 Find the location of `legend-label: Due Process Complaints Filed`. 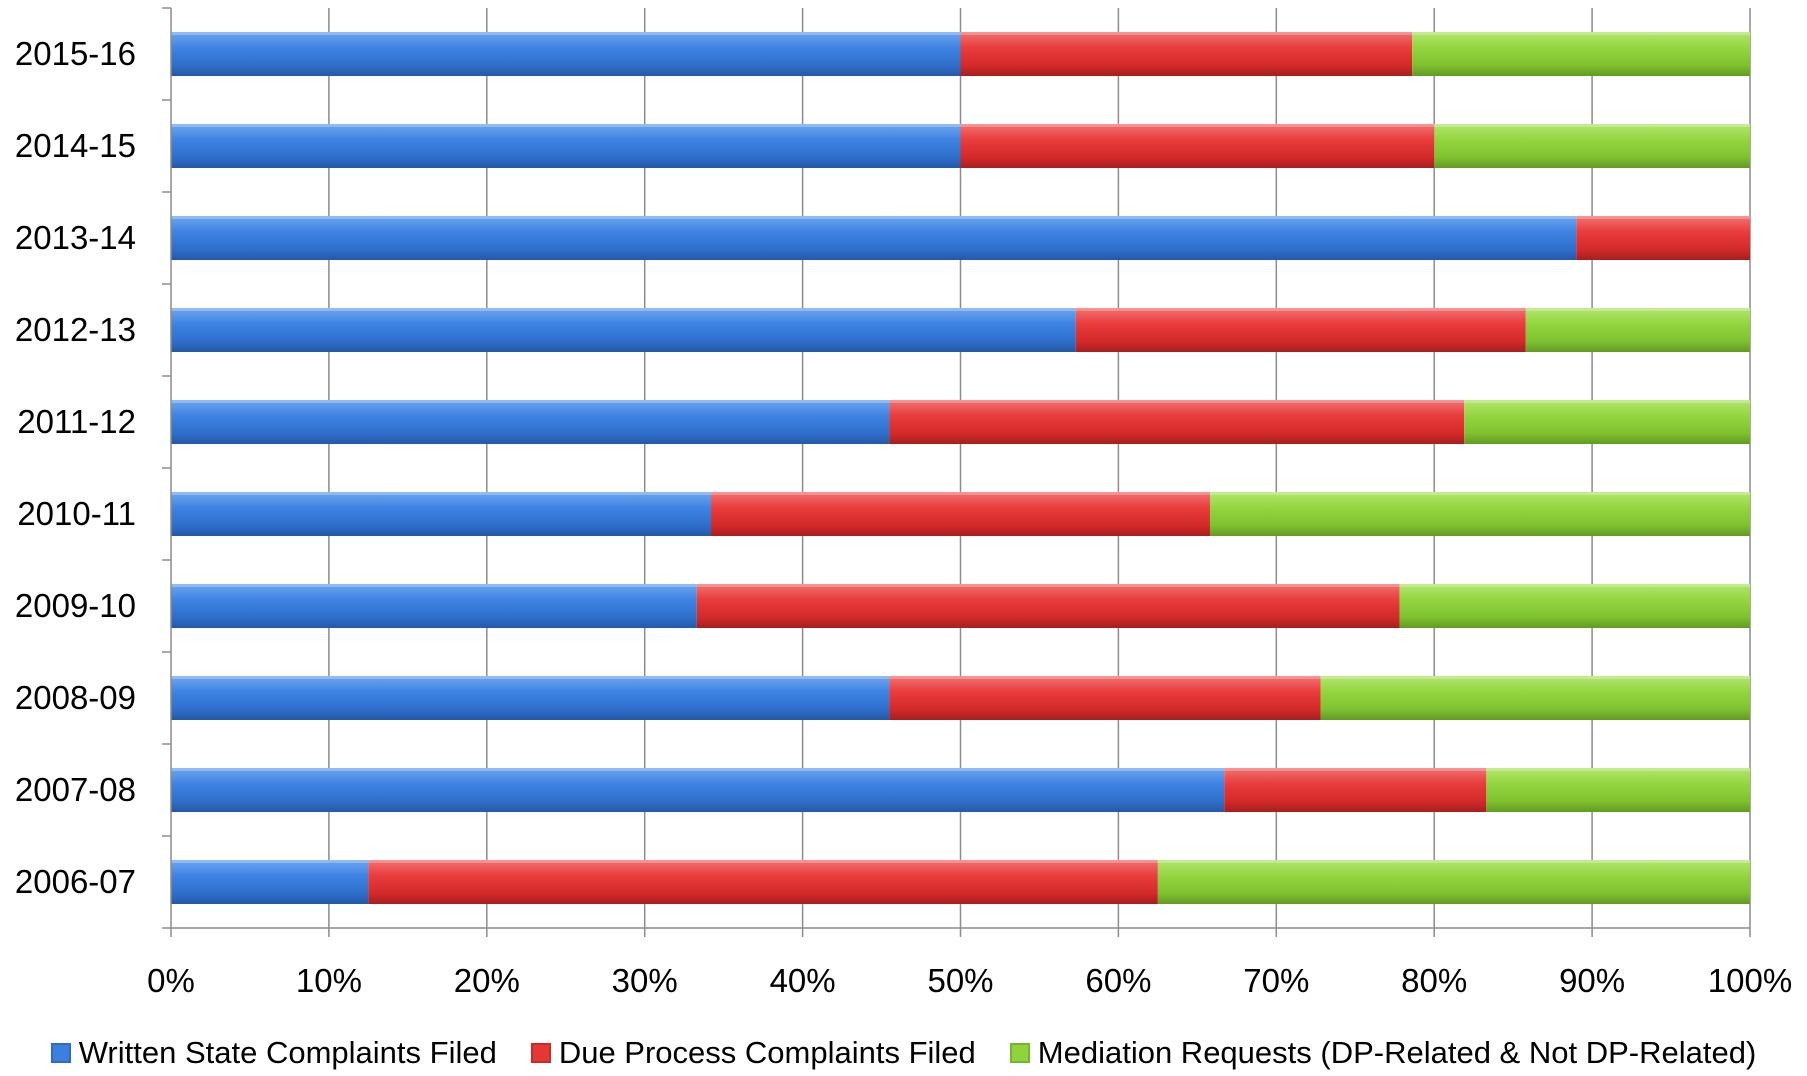

legend-label: Due Process Complaints Filed is located at coordinates (767, 1052).